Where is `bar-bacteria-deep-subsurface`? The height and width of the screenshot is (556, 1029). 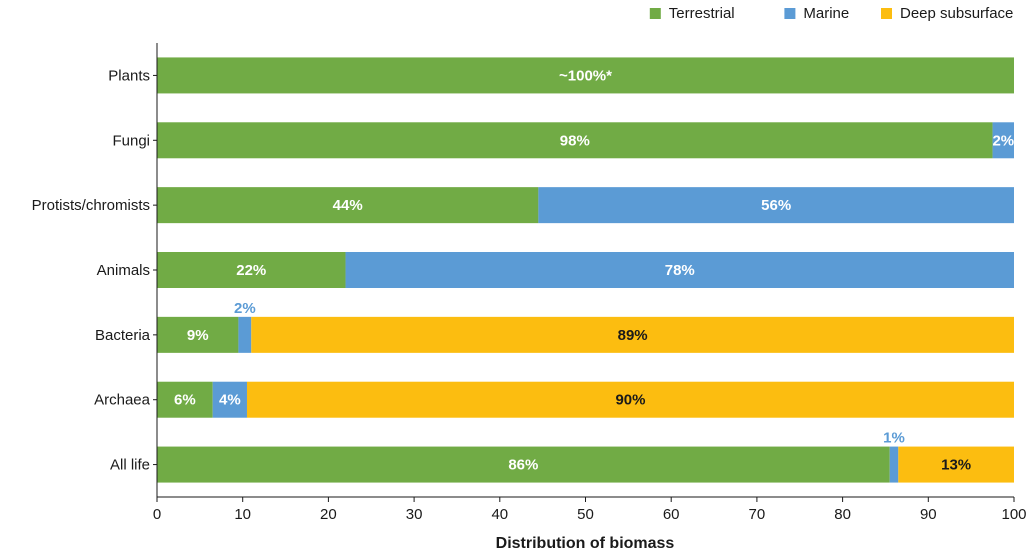 bar-bacteria-deep-subsurface is located at coordinates (632, 334).